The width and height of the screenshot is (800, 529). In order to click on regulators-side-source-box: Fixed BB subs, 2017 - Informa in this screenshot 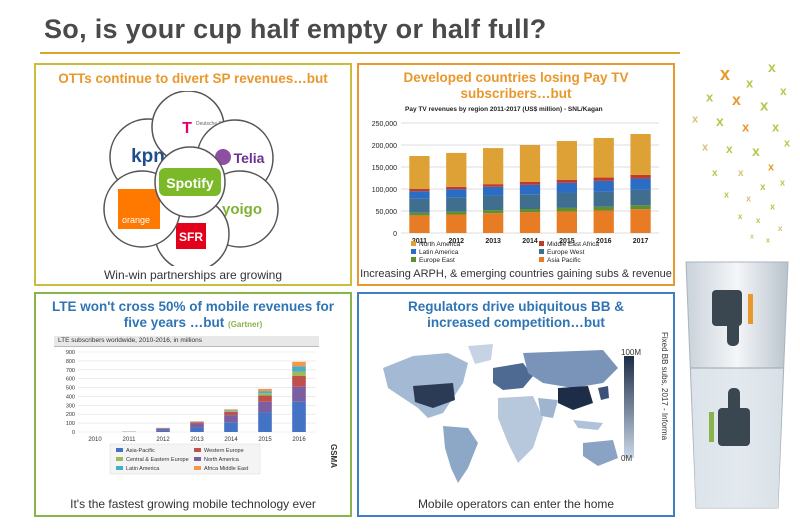, I will do `click(663, 407)`.